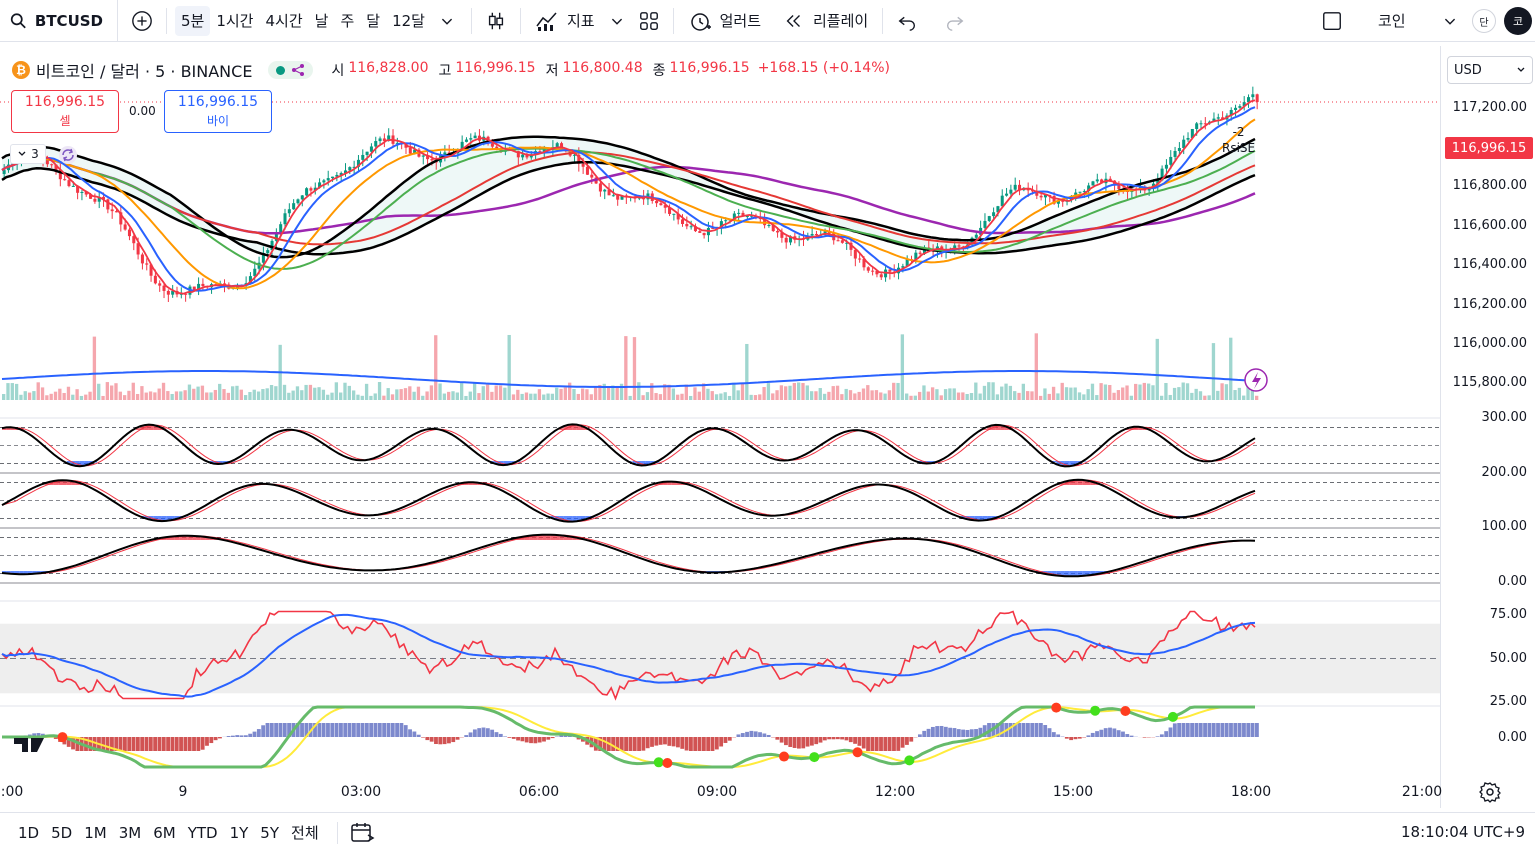 This screenshot has height=852, width=1535. What do you see at coordinates (239, 832) in the screenshot?
I see `range-1y: 1Y` at bounding box center [239, 832].